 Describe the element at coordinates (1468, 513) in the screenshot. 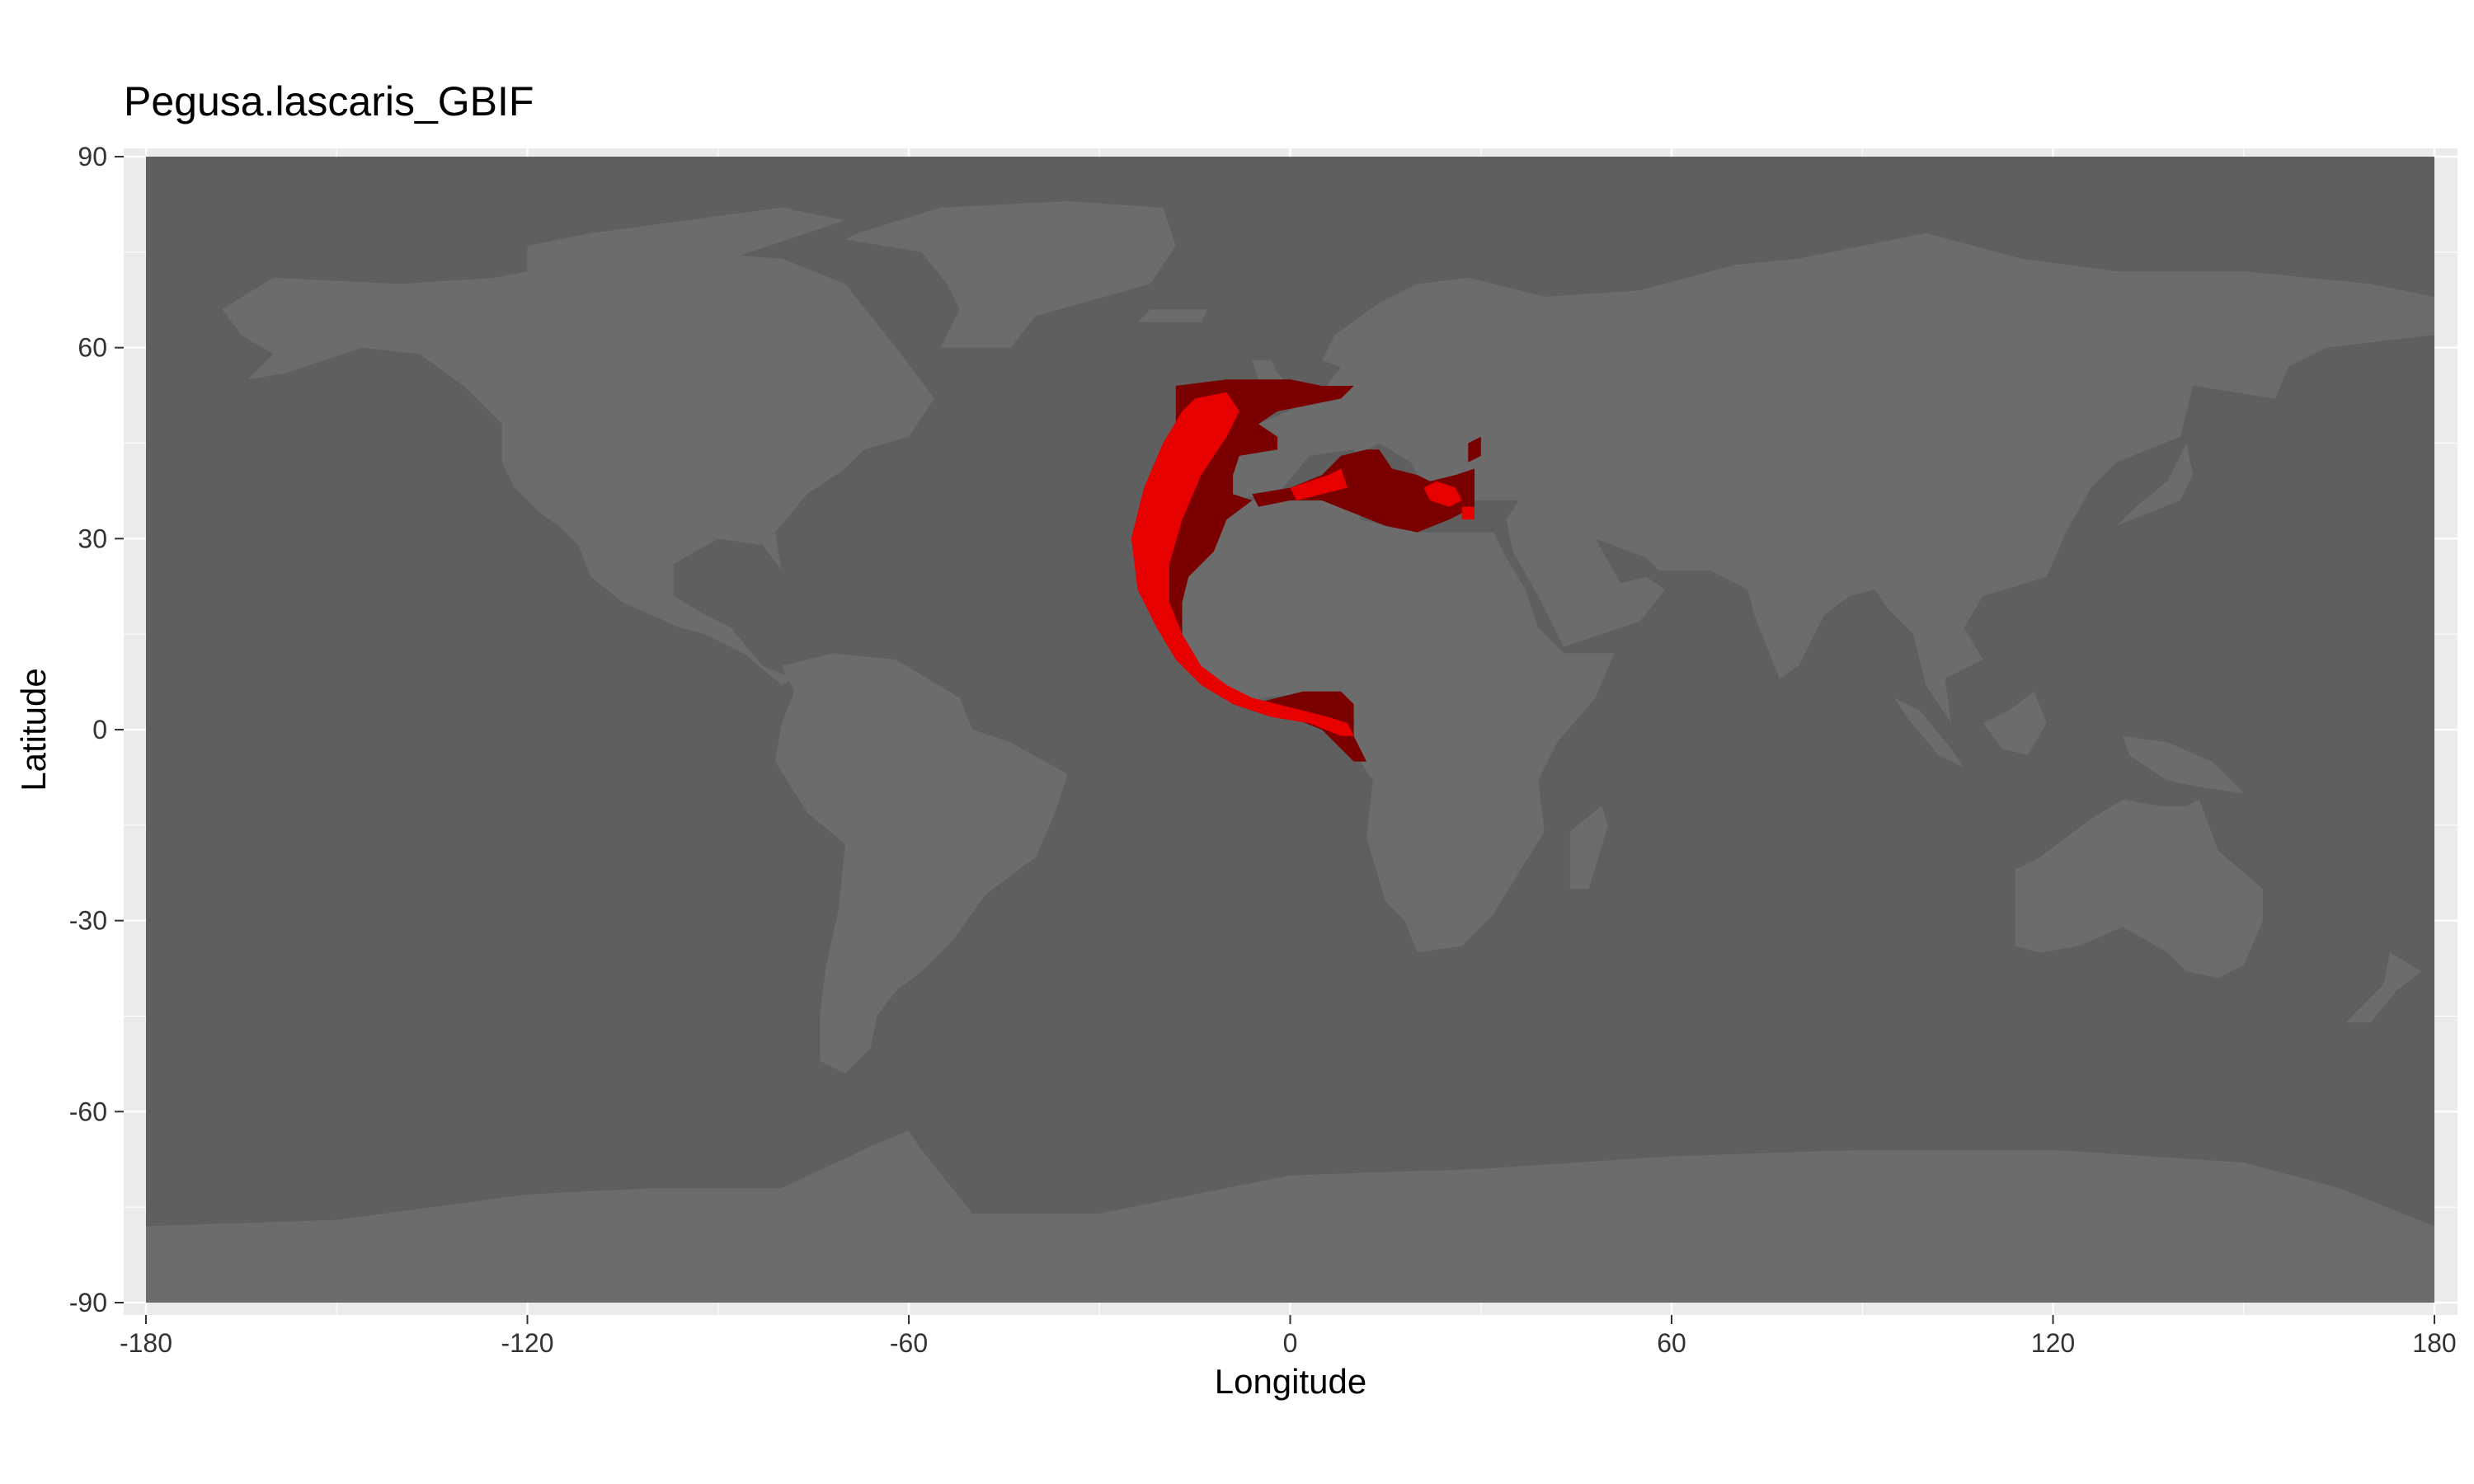

I see `distribution-high-levant` at that location.